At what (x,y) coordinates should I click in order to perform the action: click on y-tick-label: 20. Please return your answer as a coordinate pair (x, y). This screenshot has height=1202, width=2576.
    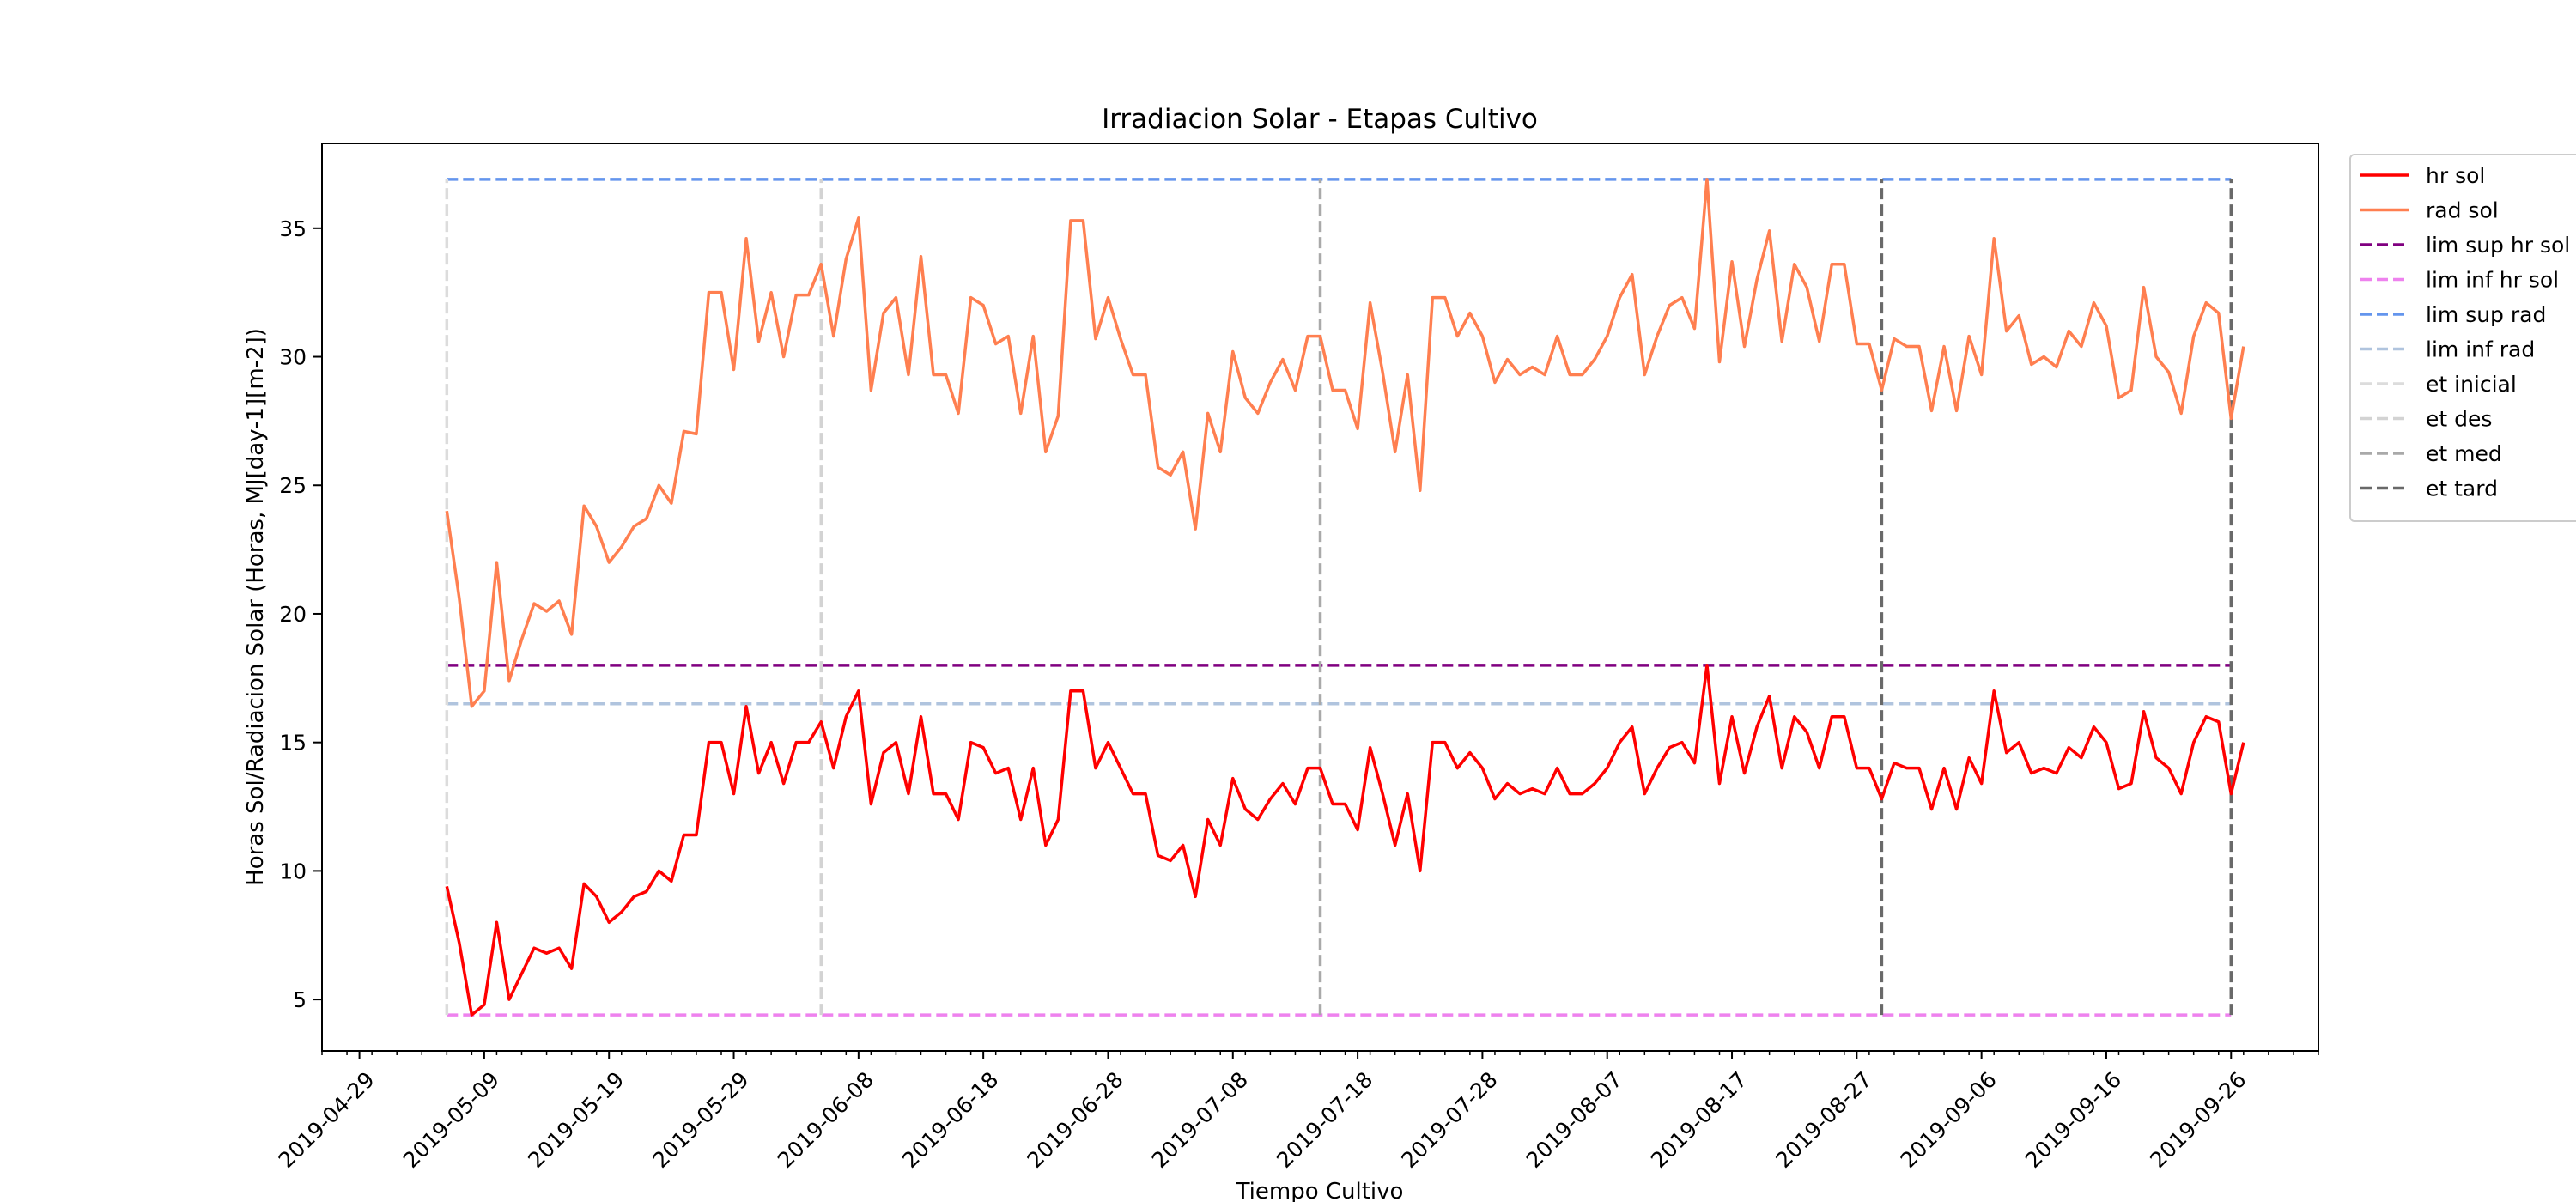
    Looking at the image, I should click on (293, 615).